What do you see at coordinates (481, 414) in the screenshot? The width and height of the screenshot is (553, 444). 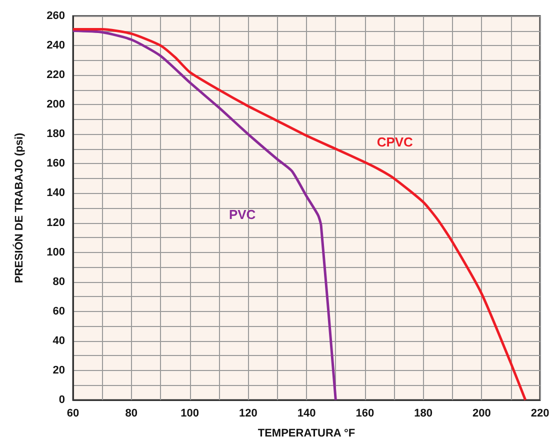 I see `x-tick-label: 200` at bounding box center [481, 414].